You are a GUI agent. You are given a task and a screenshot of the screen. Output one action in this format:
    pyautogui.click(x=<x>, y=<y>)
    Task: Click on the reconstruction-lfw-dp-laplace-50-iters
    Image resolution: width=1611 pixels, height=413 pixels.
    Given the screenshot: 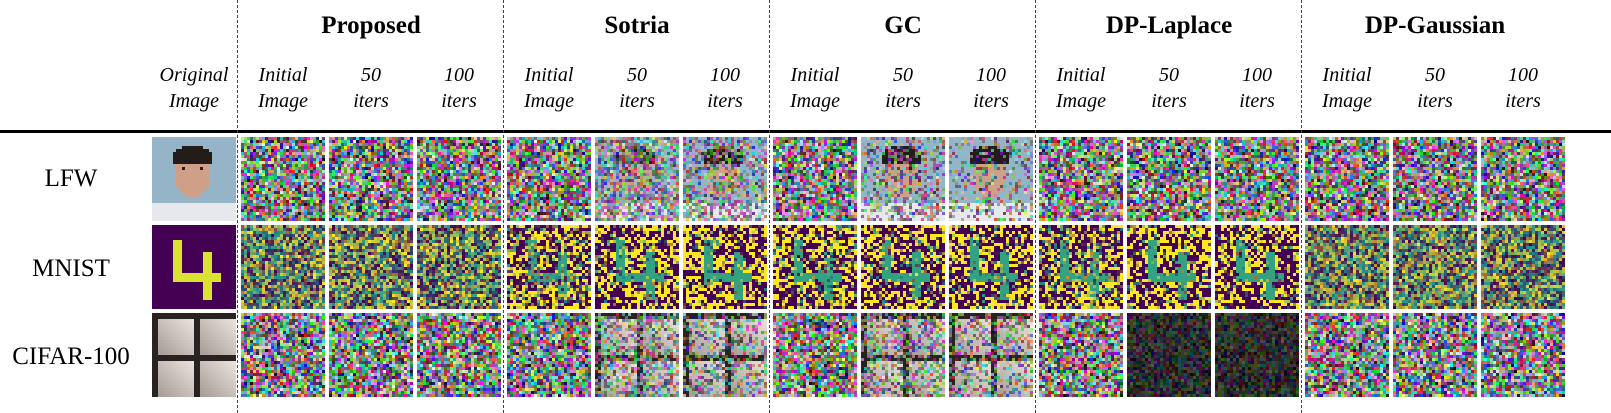 What is the action you would take?
    pyautogui.click(x=1169, y=179)
    